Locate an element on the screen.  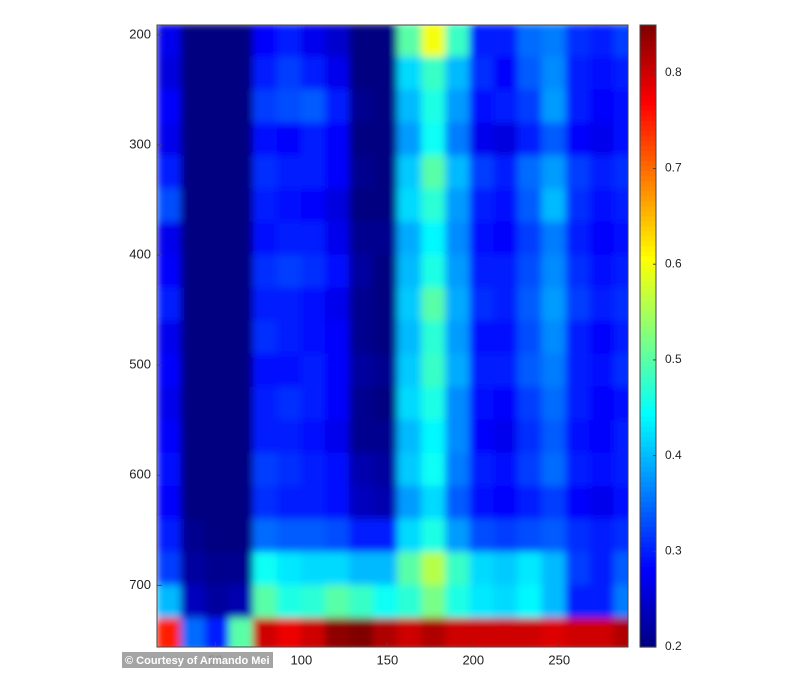
colorbar-frame is located at coordinates (648, 336).